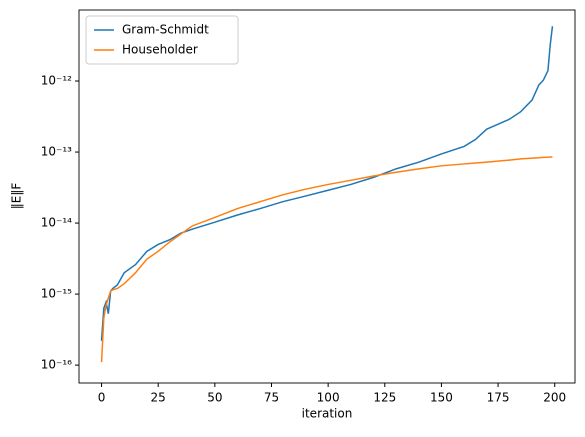 Image resolution: width=585 pixels, height=437 pixels. What do you see at coordinates (554, 398) in the screenshot?
I see `x-tick-label: 200` at bounding box center [554, 398].